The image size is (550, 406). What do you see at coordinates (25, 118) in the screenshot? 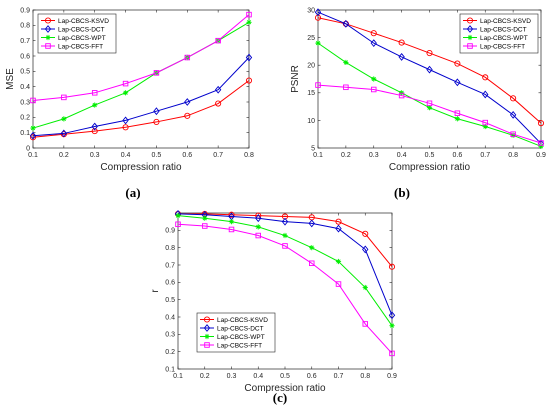
I see `y-tick-label: 0.2` at bounding box center [25, 118].